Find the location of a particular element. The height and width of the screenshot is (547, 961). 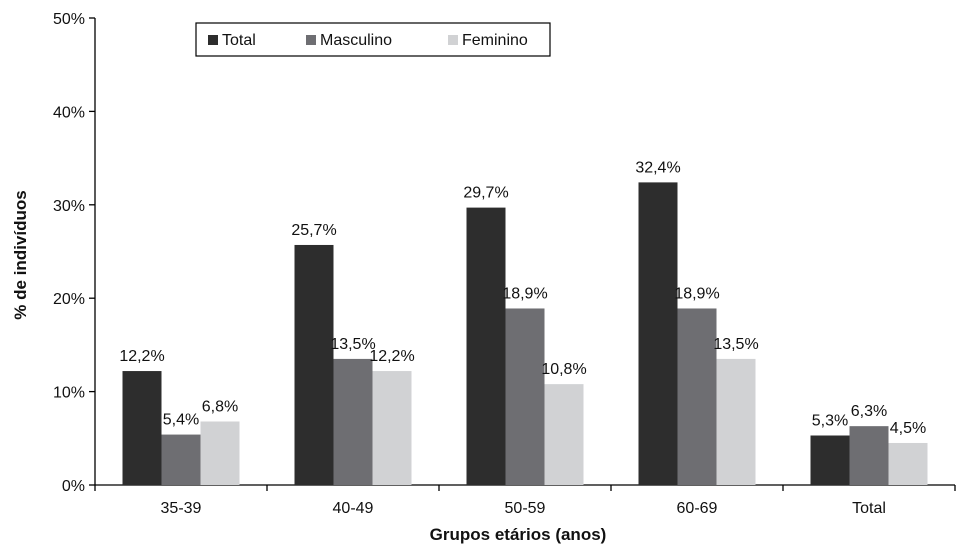

y-axis-title: % de indivíduos is located at coordinates (20, 254).